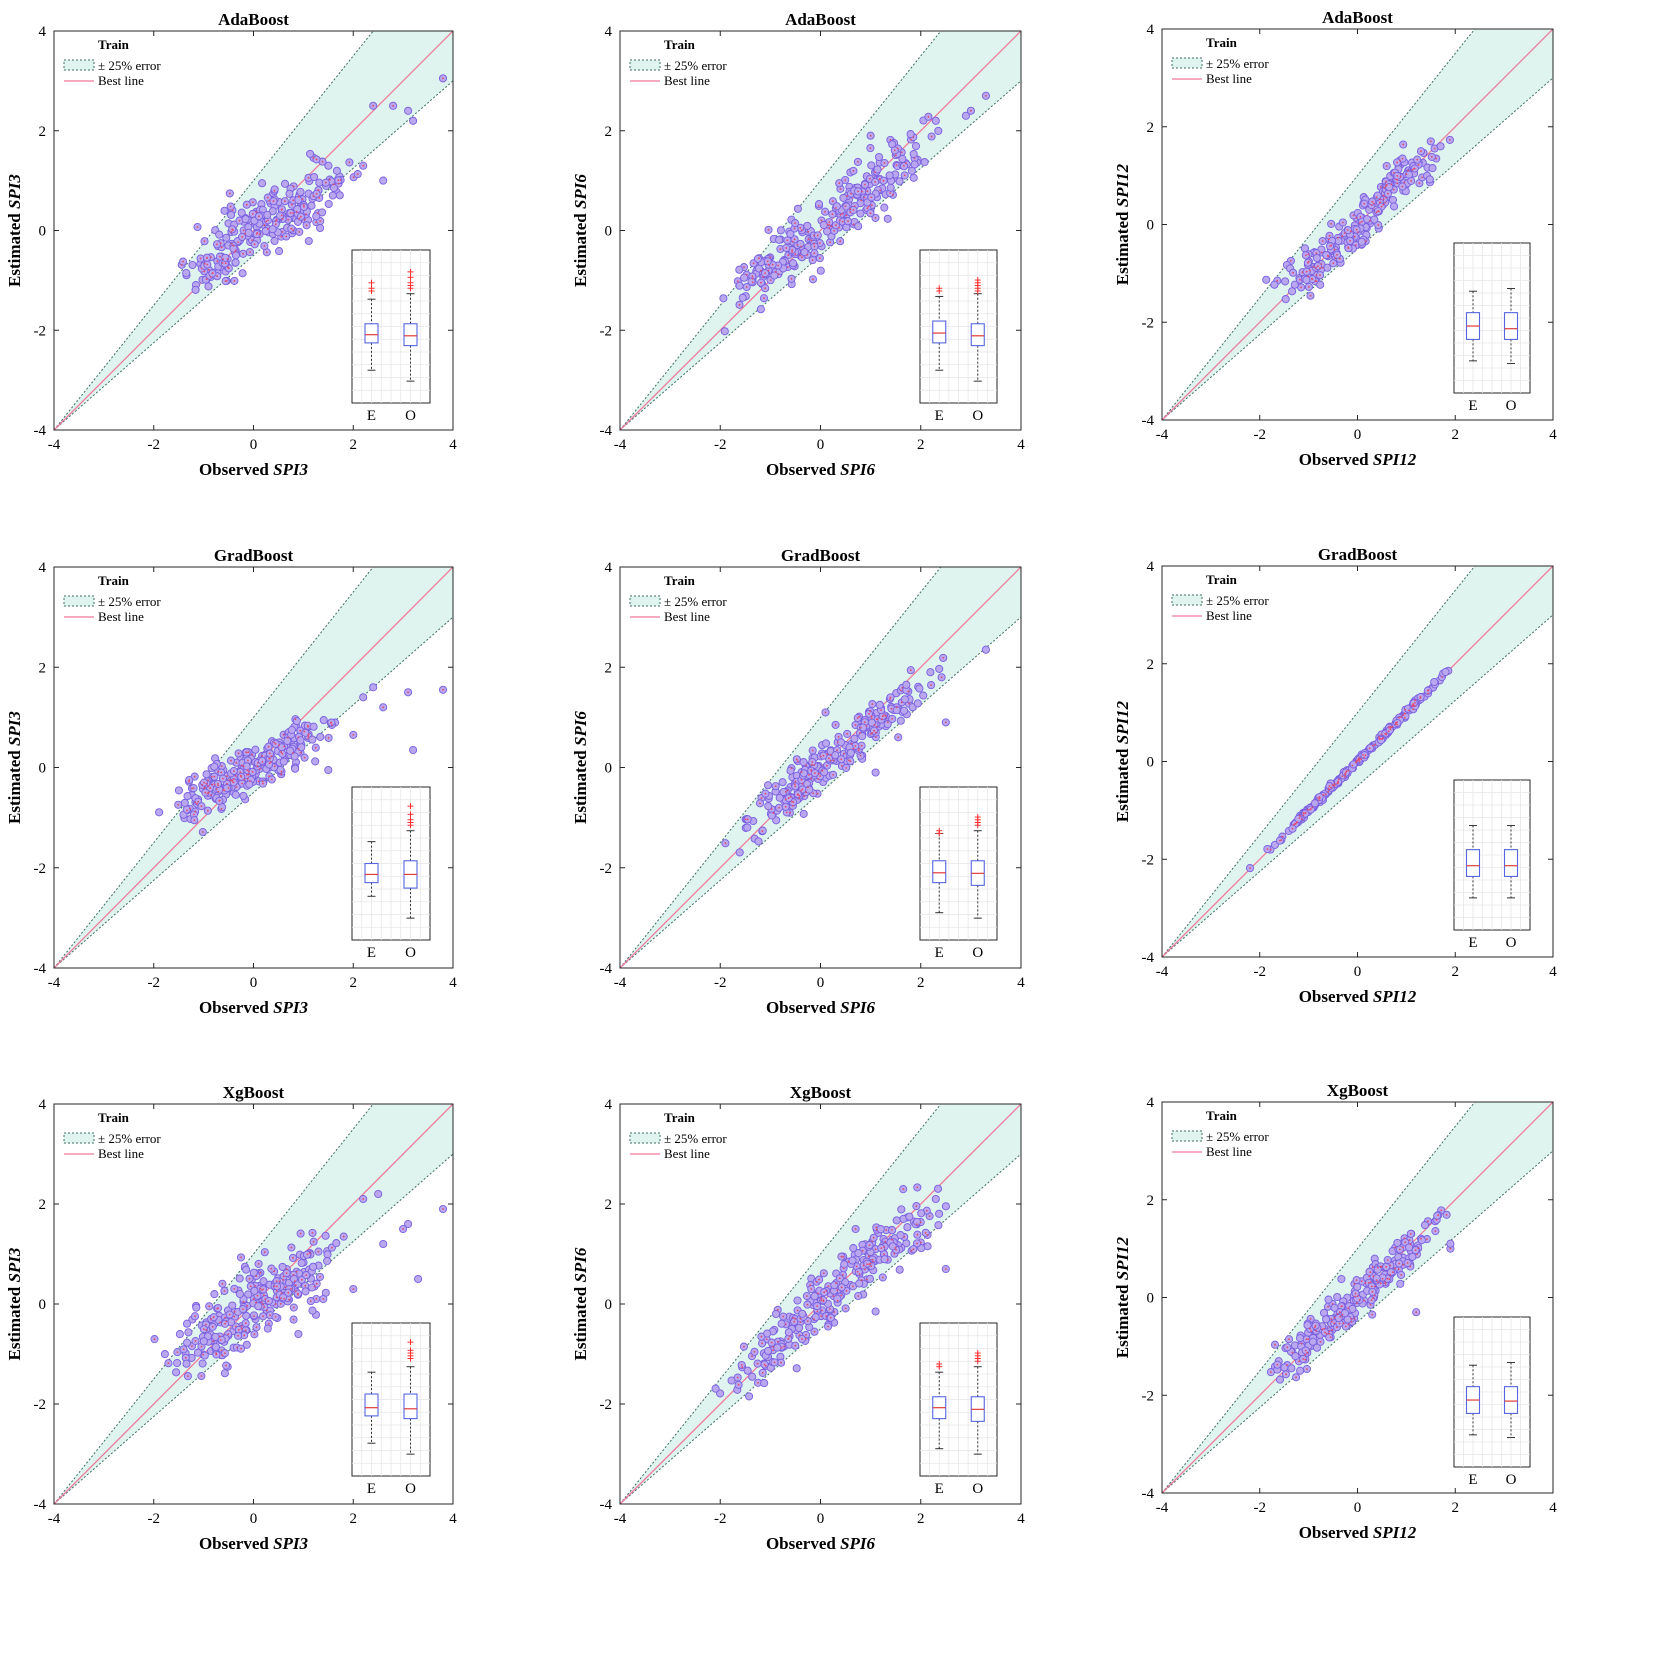  I want to click on x-tick-label: -2, so click(154, 1519).